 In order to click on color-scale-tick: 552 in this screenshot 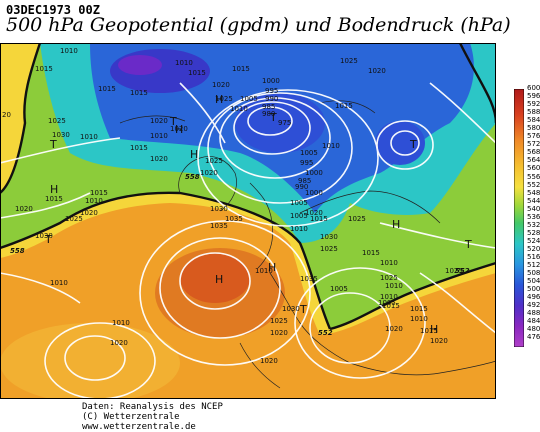, I will do `click(533, 184)`.